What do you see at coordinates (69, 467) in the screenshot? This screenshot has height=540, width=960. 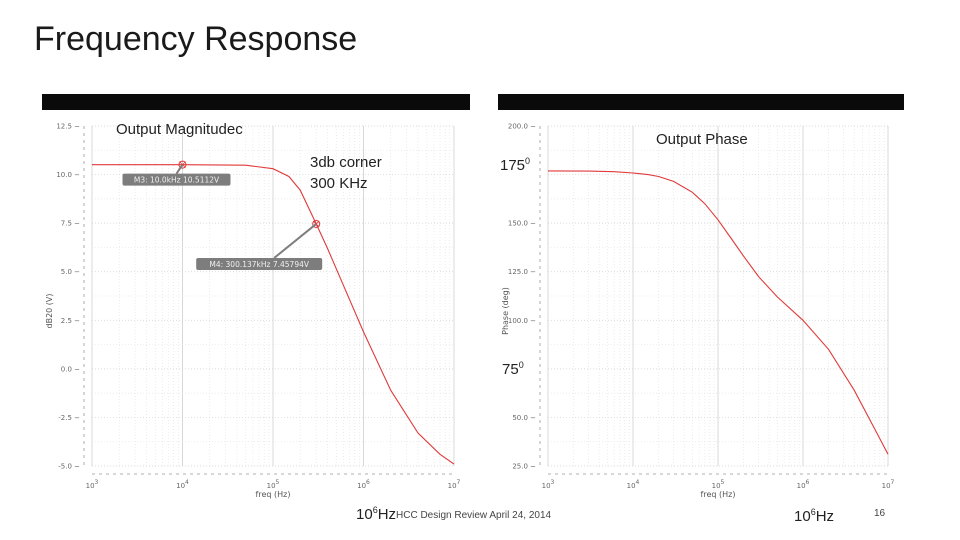 I see `magnitude-ytick-label: -5.0 −` at bounding box center [69, 467].